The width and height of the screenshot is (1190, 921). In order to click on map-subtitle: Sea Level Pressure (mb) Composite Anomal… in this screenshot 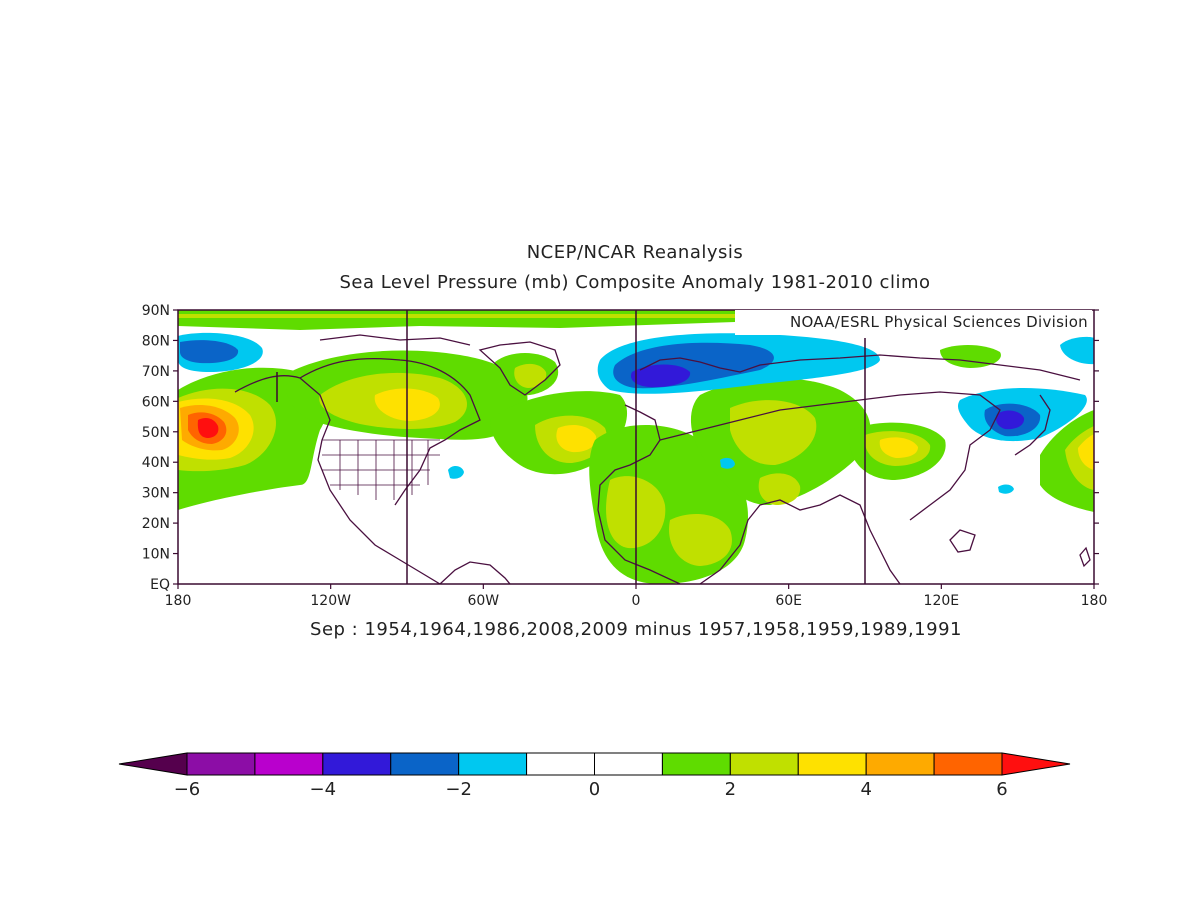, I will do `click(635, 282)`.